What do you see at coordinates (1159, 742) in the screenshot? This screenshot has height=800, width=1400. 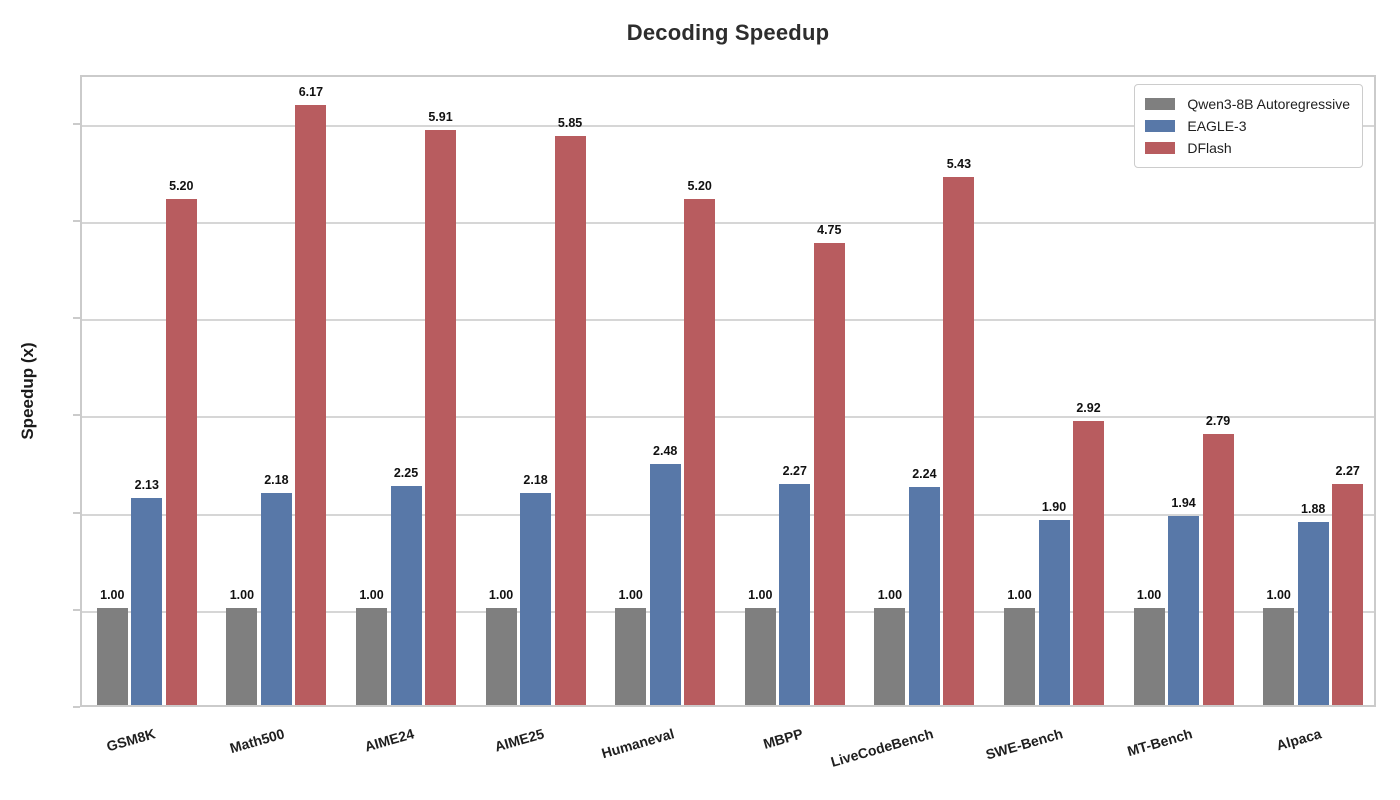 I see `x-tick-label: MT-Bench` at bounding box center [1159, 742].